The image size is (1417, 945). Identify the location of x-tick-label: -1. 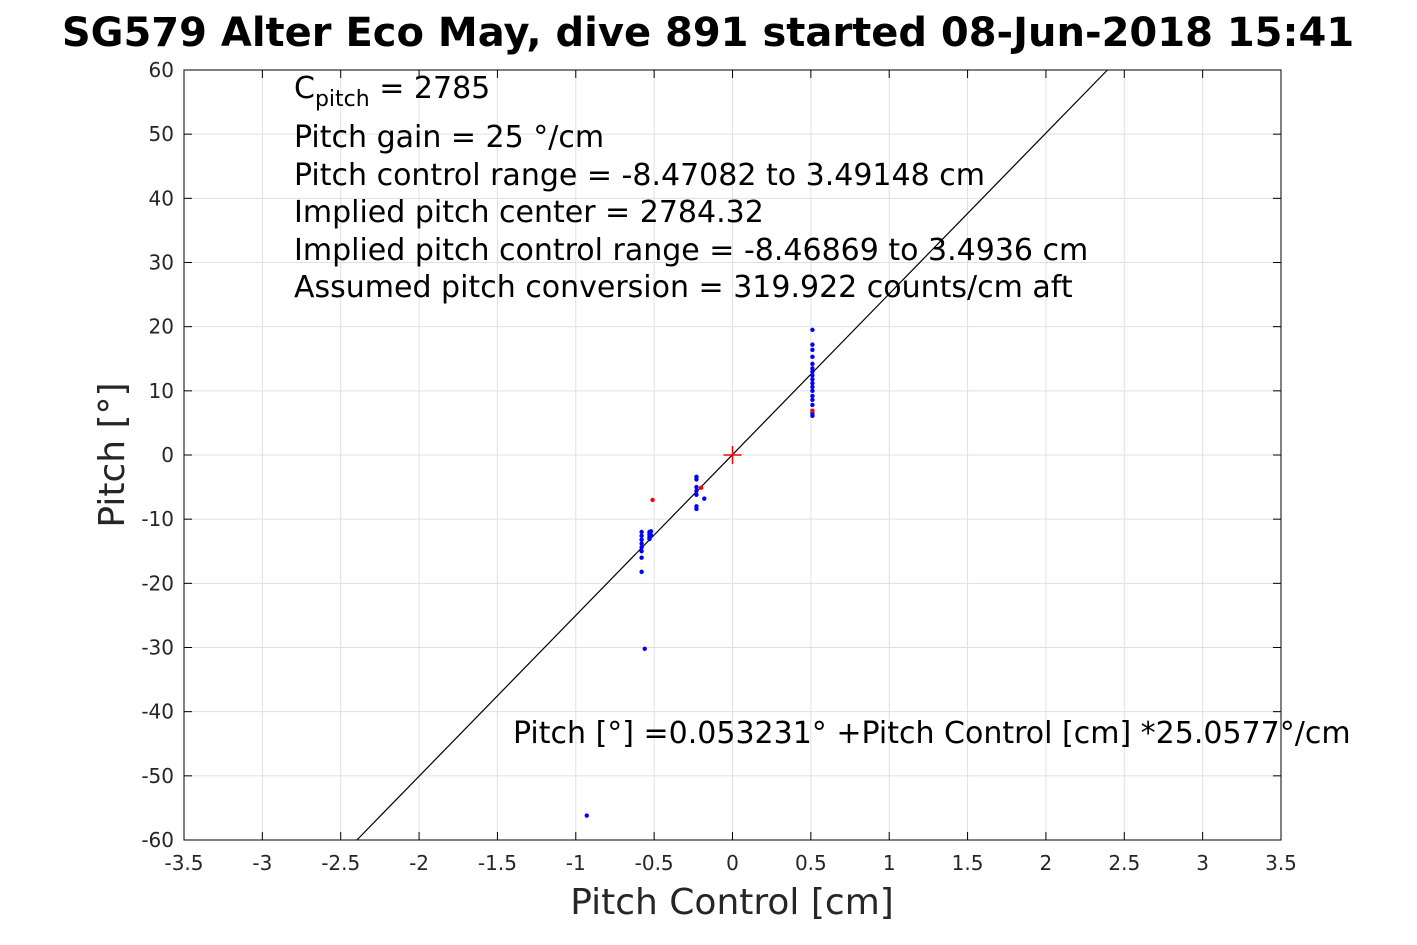
(576, 863).